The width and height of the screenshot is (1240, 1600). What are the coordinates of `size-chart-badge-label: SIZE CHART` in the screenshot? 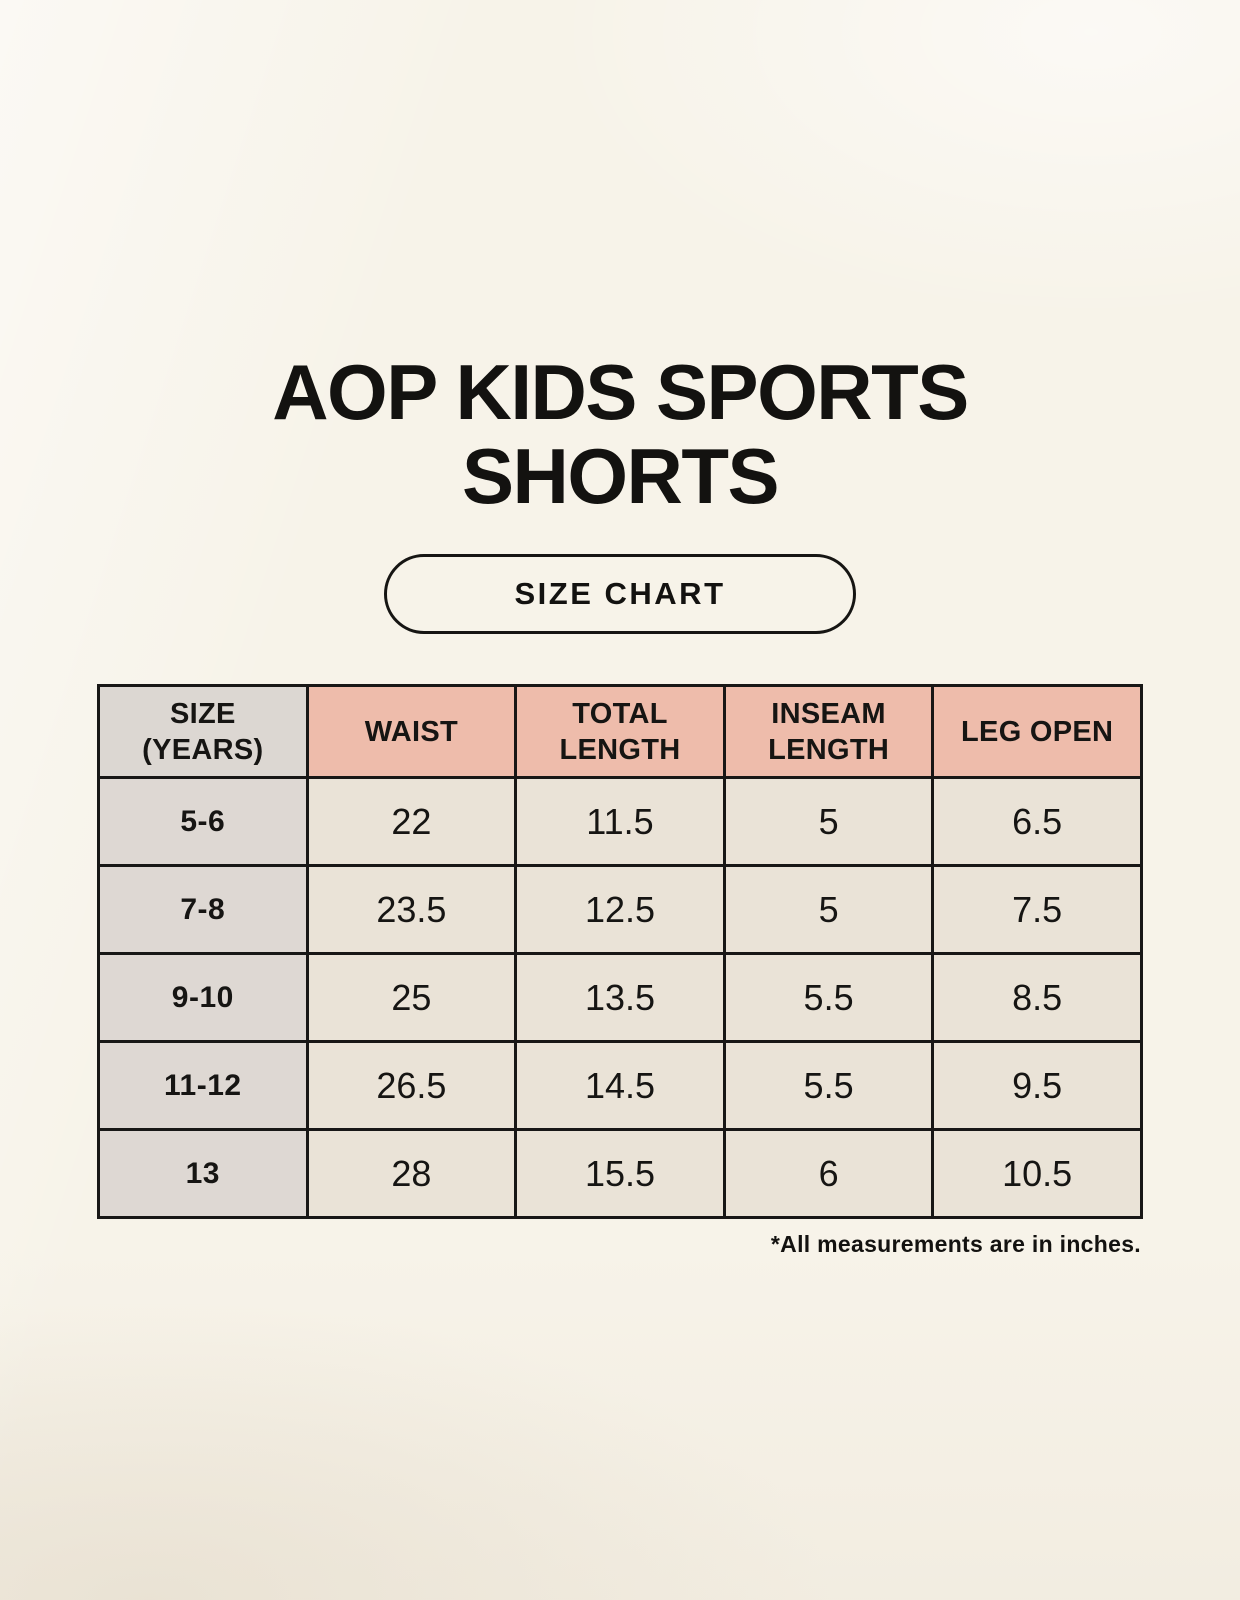 It's located at (620, 594).